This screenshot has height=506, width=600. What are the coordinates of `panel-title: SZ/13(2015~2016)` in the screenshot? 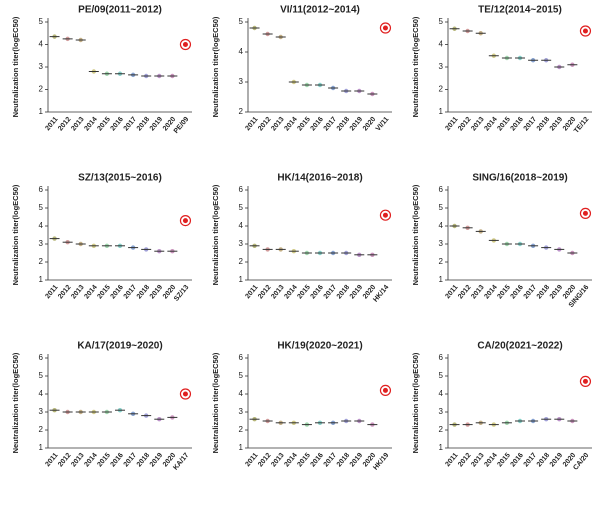 It's located at (120, 178).